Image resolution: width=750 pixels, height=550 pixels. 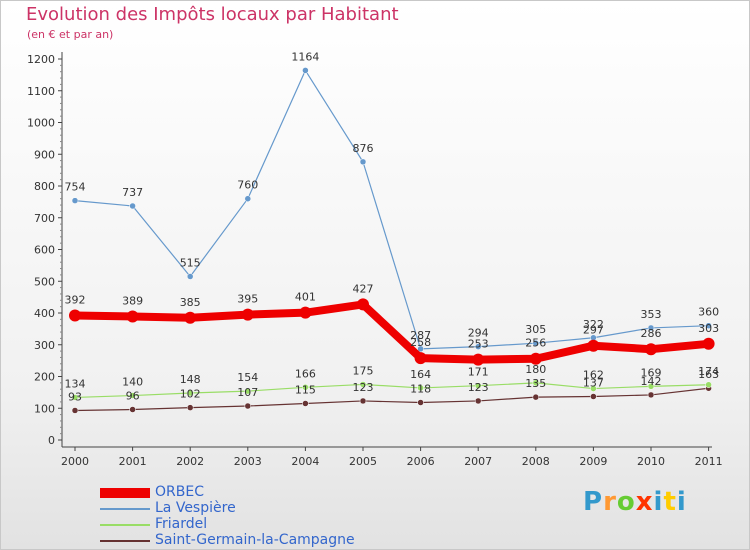 I want to click on x-tick-label: 2001, so click(x=133, y=461).